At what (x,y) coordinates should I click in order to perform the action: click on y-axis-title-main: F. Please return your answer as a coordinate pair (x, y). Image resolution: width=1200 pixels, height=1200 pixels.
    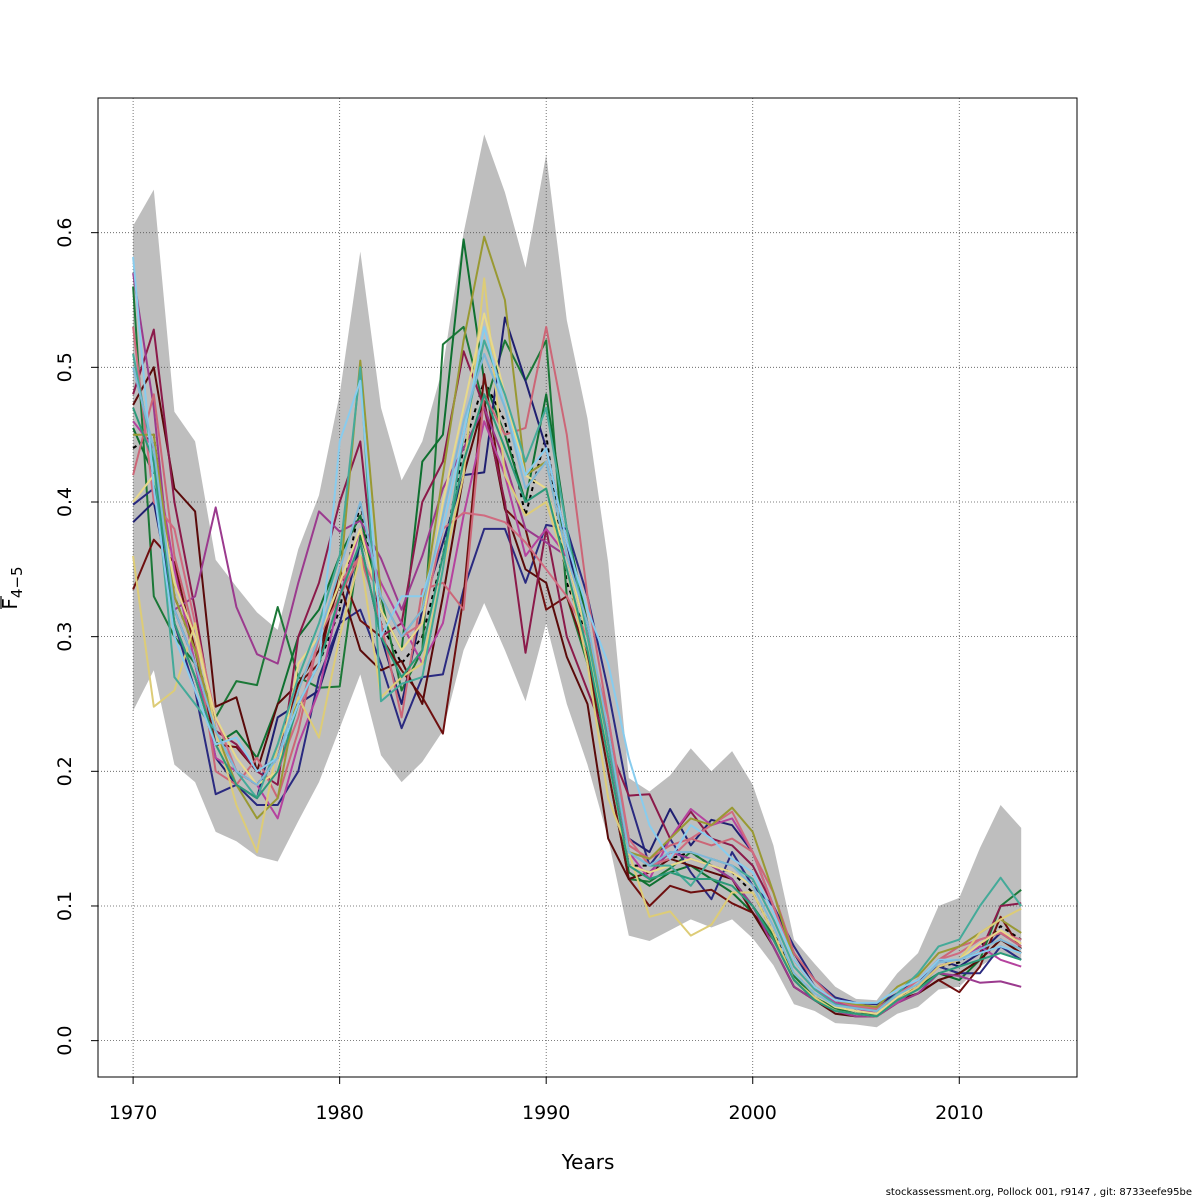
    Looking at the image, I should click on (11, 604).